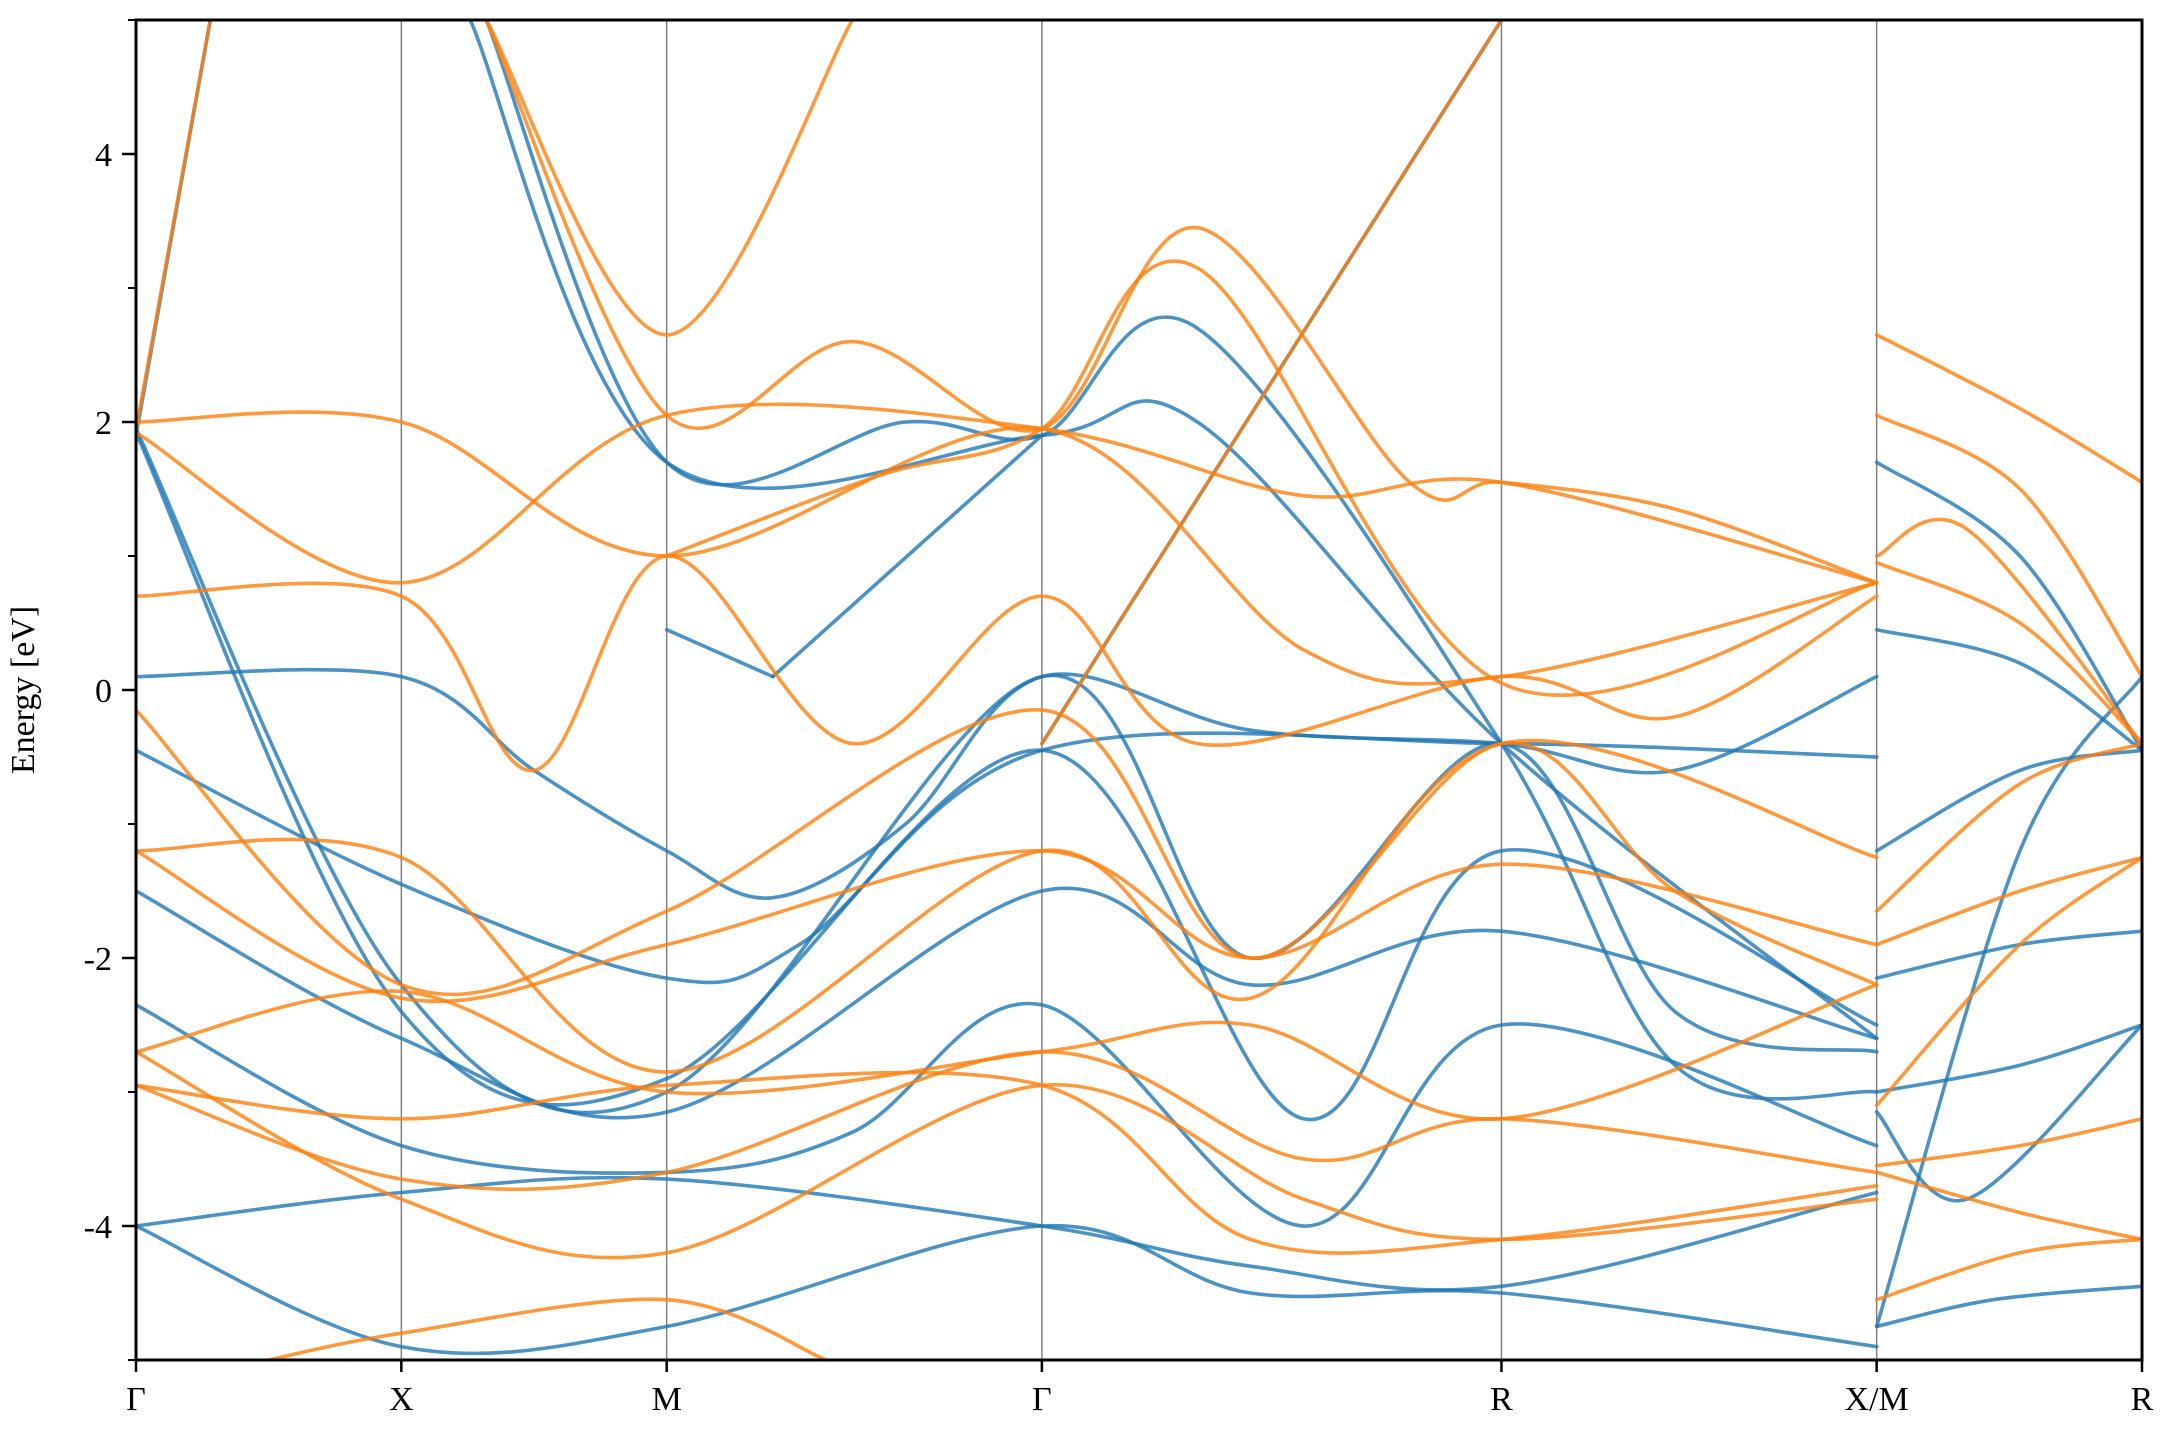 The image size is (2160, 1440). Describe the element at coordinates (401, 1399) in the screenshot. I see `x-tick-label: X` at that location.